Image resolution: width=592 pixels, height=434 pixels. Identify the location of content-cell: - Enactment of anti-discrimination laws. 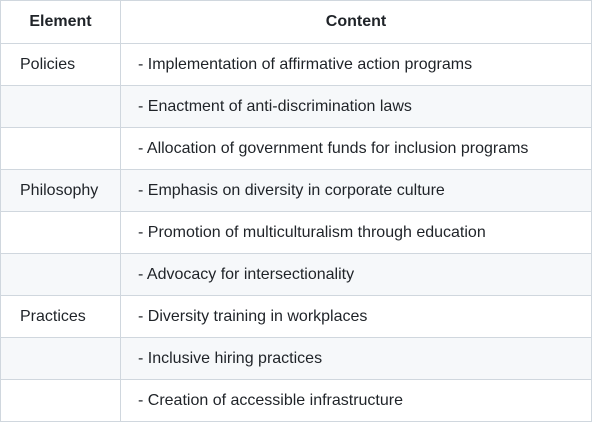
(356, 106).